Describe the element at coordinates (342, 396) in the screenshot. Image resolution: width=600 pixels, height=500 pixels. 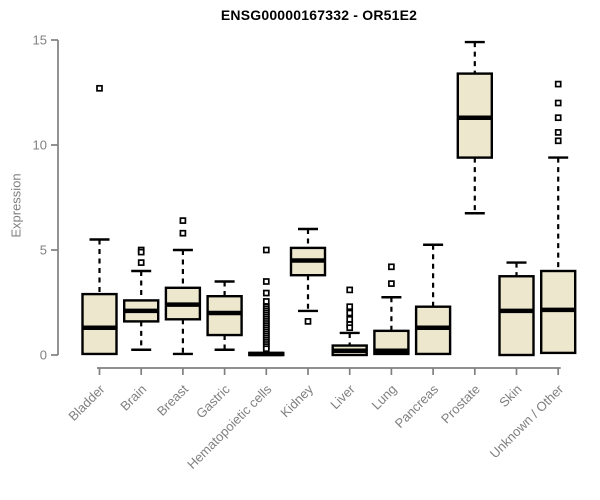
I see `x-tick-label: Liver` at that location.